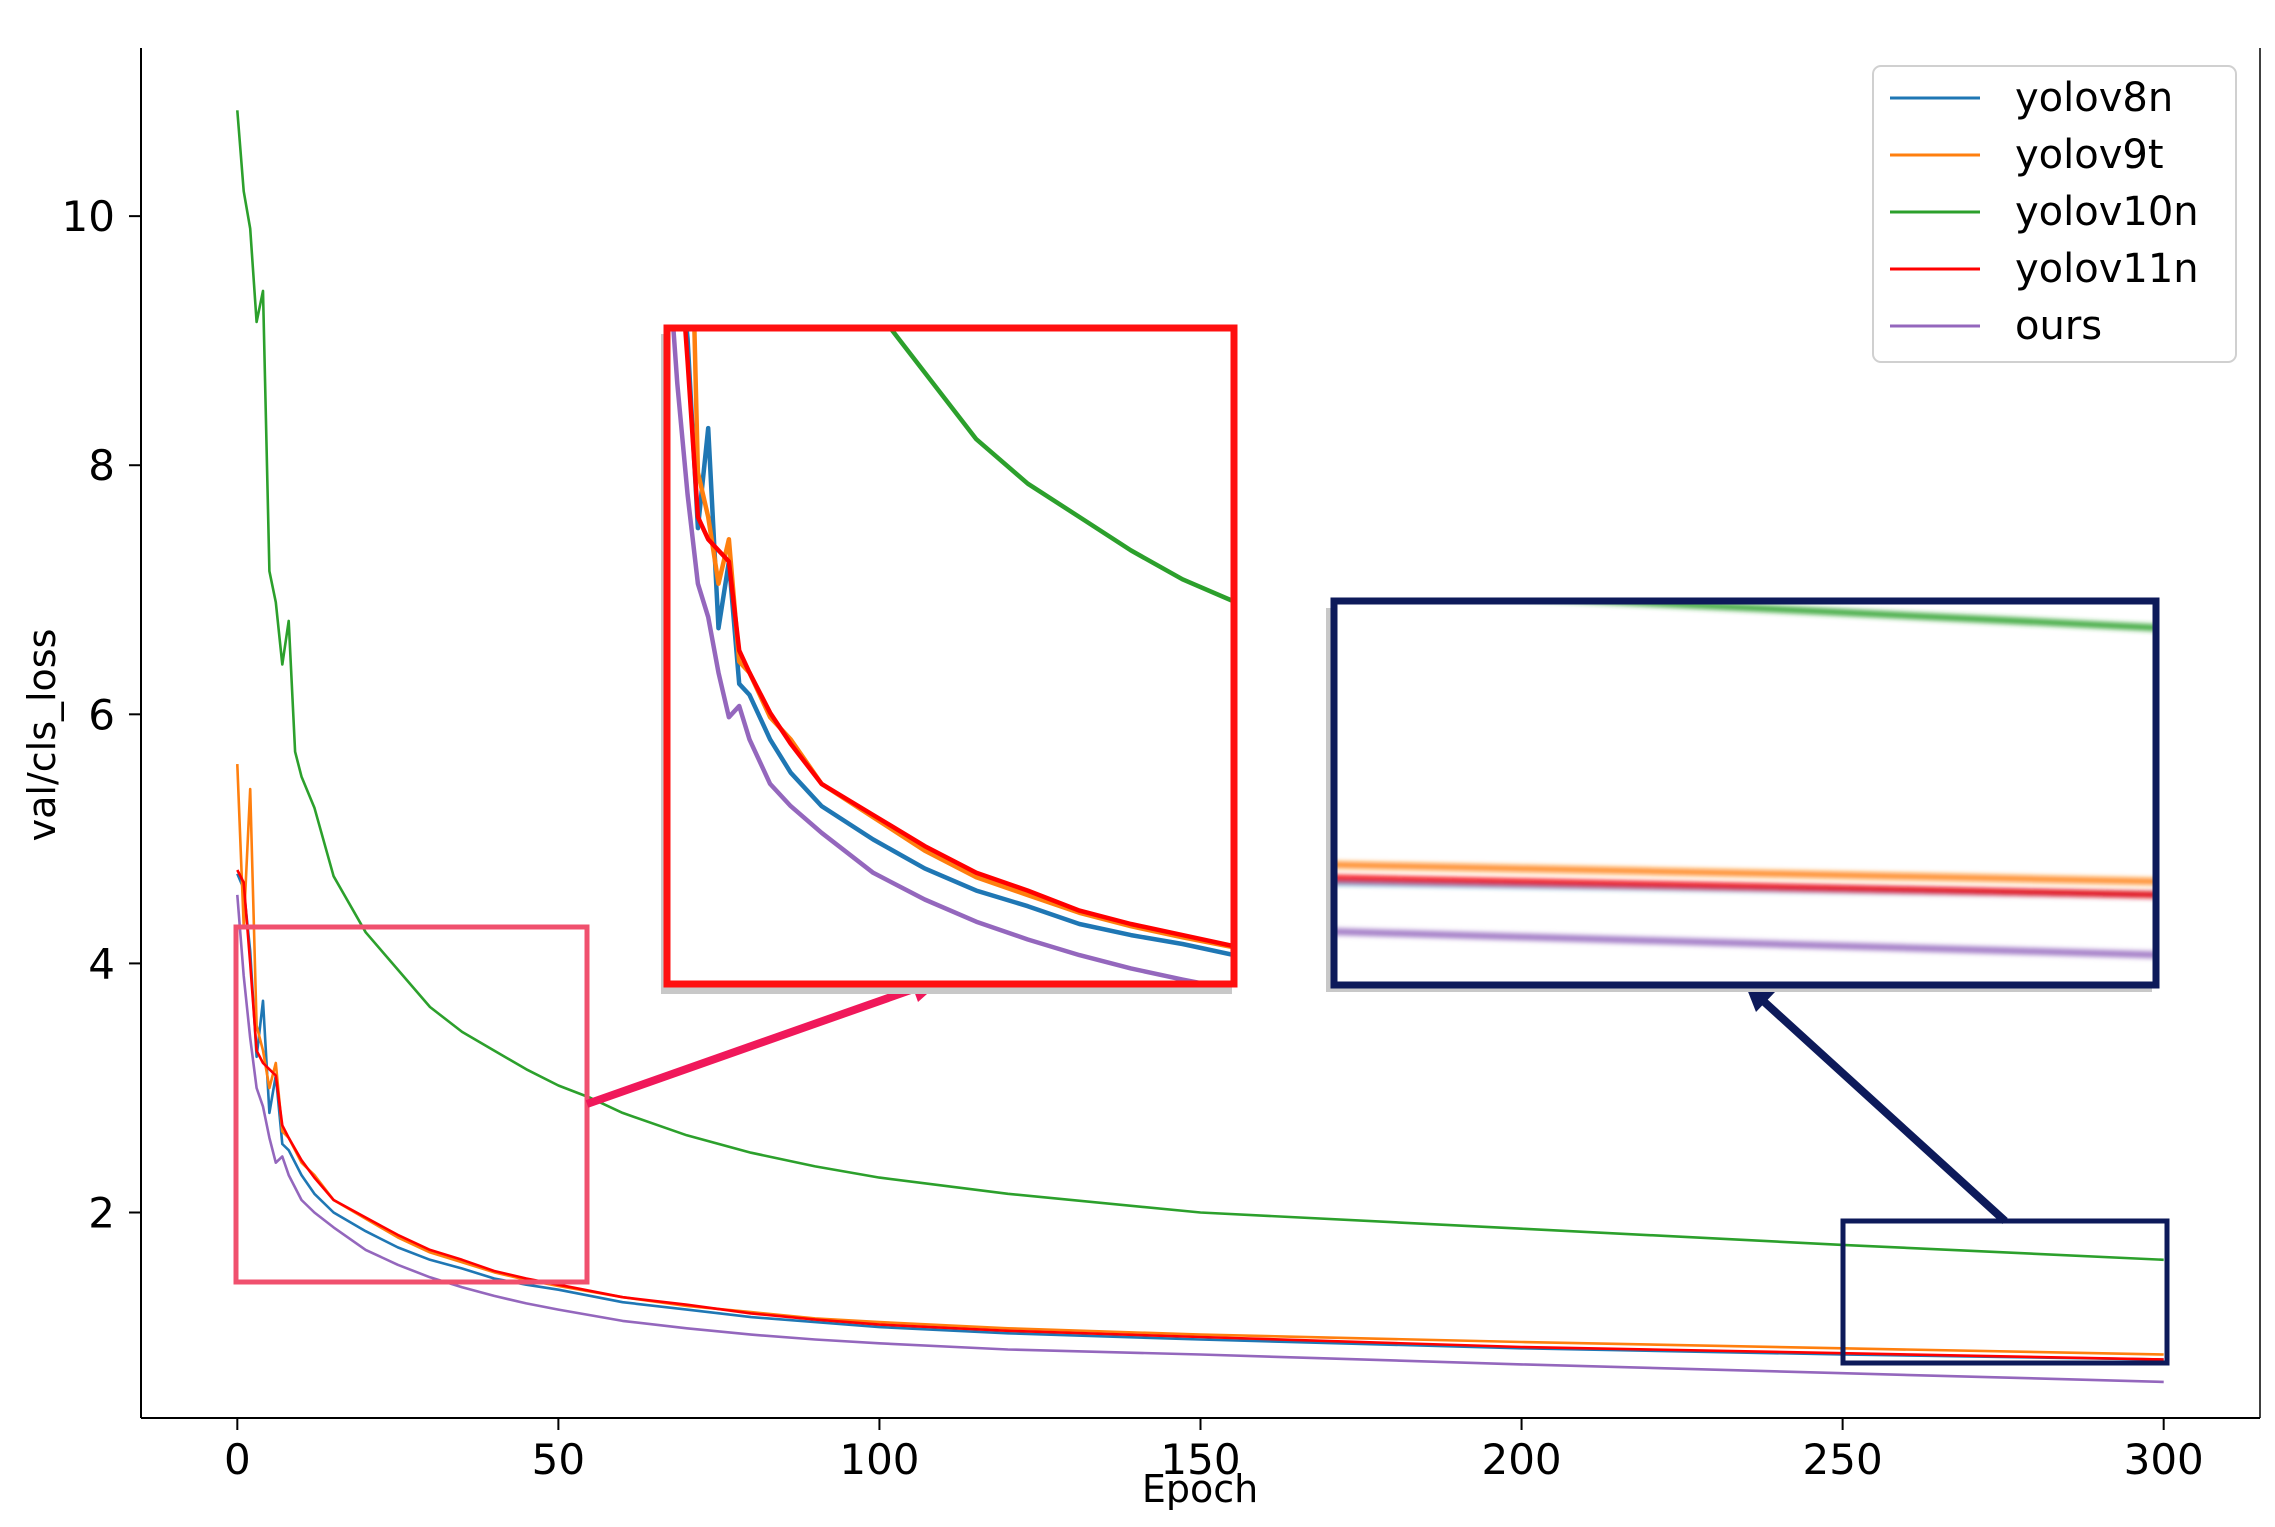 This screenshot has width=2275, height=1527. I want to click on inset-1-background, so click(950, 656).